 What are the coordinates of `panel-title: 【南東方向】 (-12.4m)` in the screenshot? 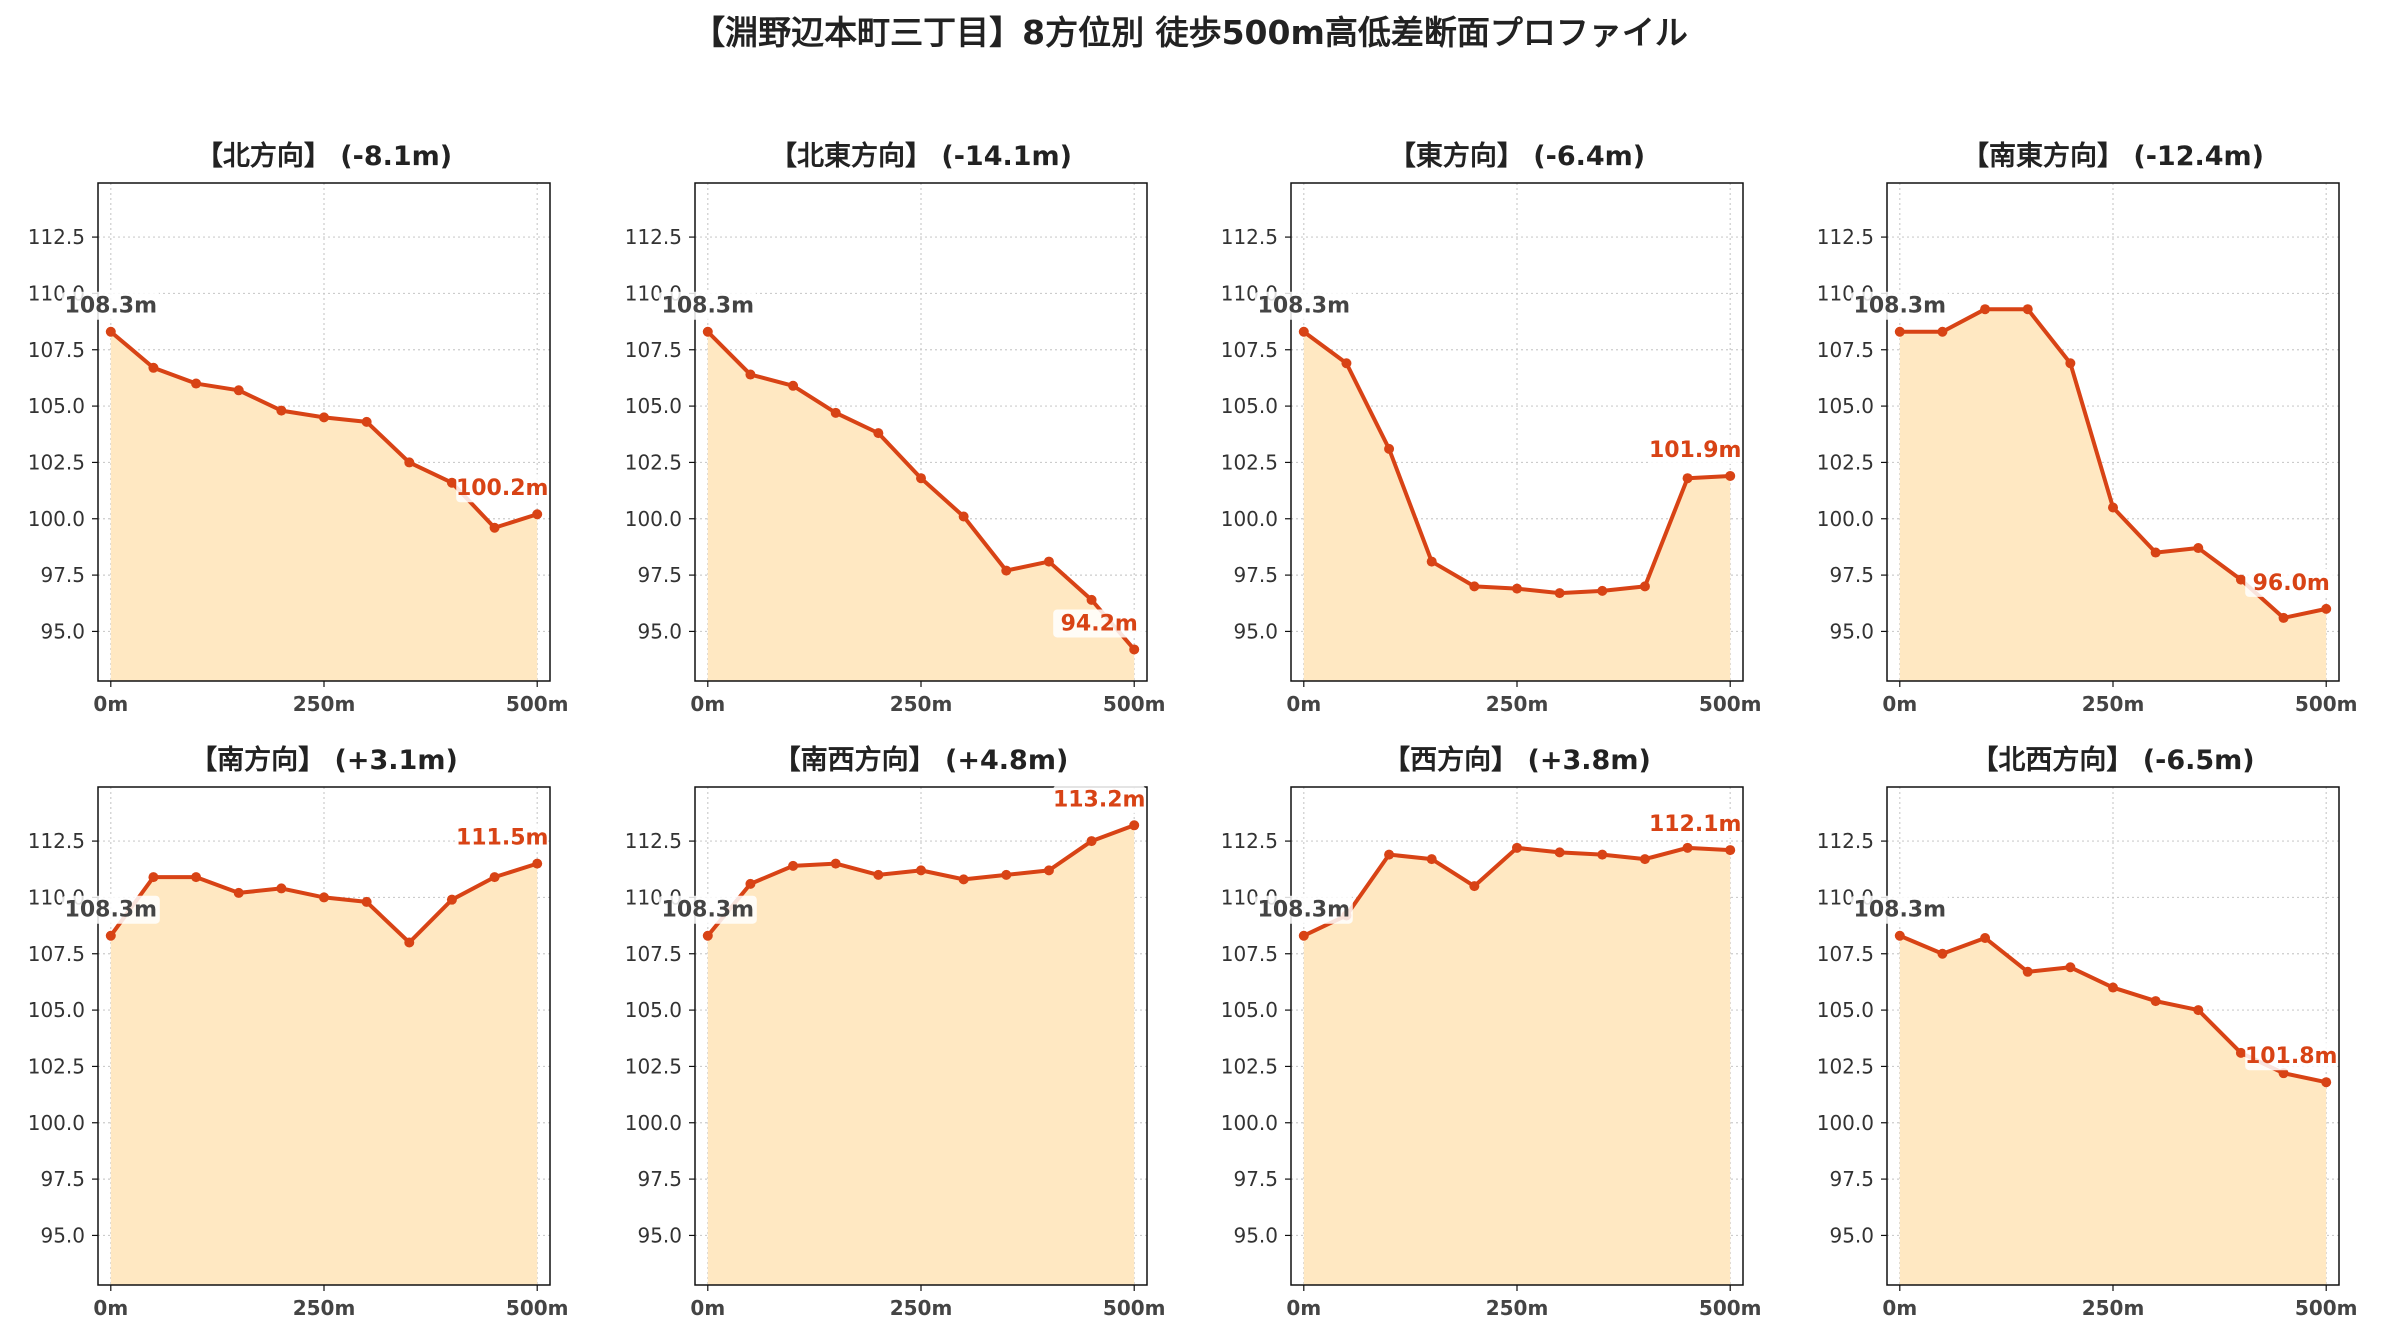 It's located at (2113, 156).